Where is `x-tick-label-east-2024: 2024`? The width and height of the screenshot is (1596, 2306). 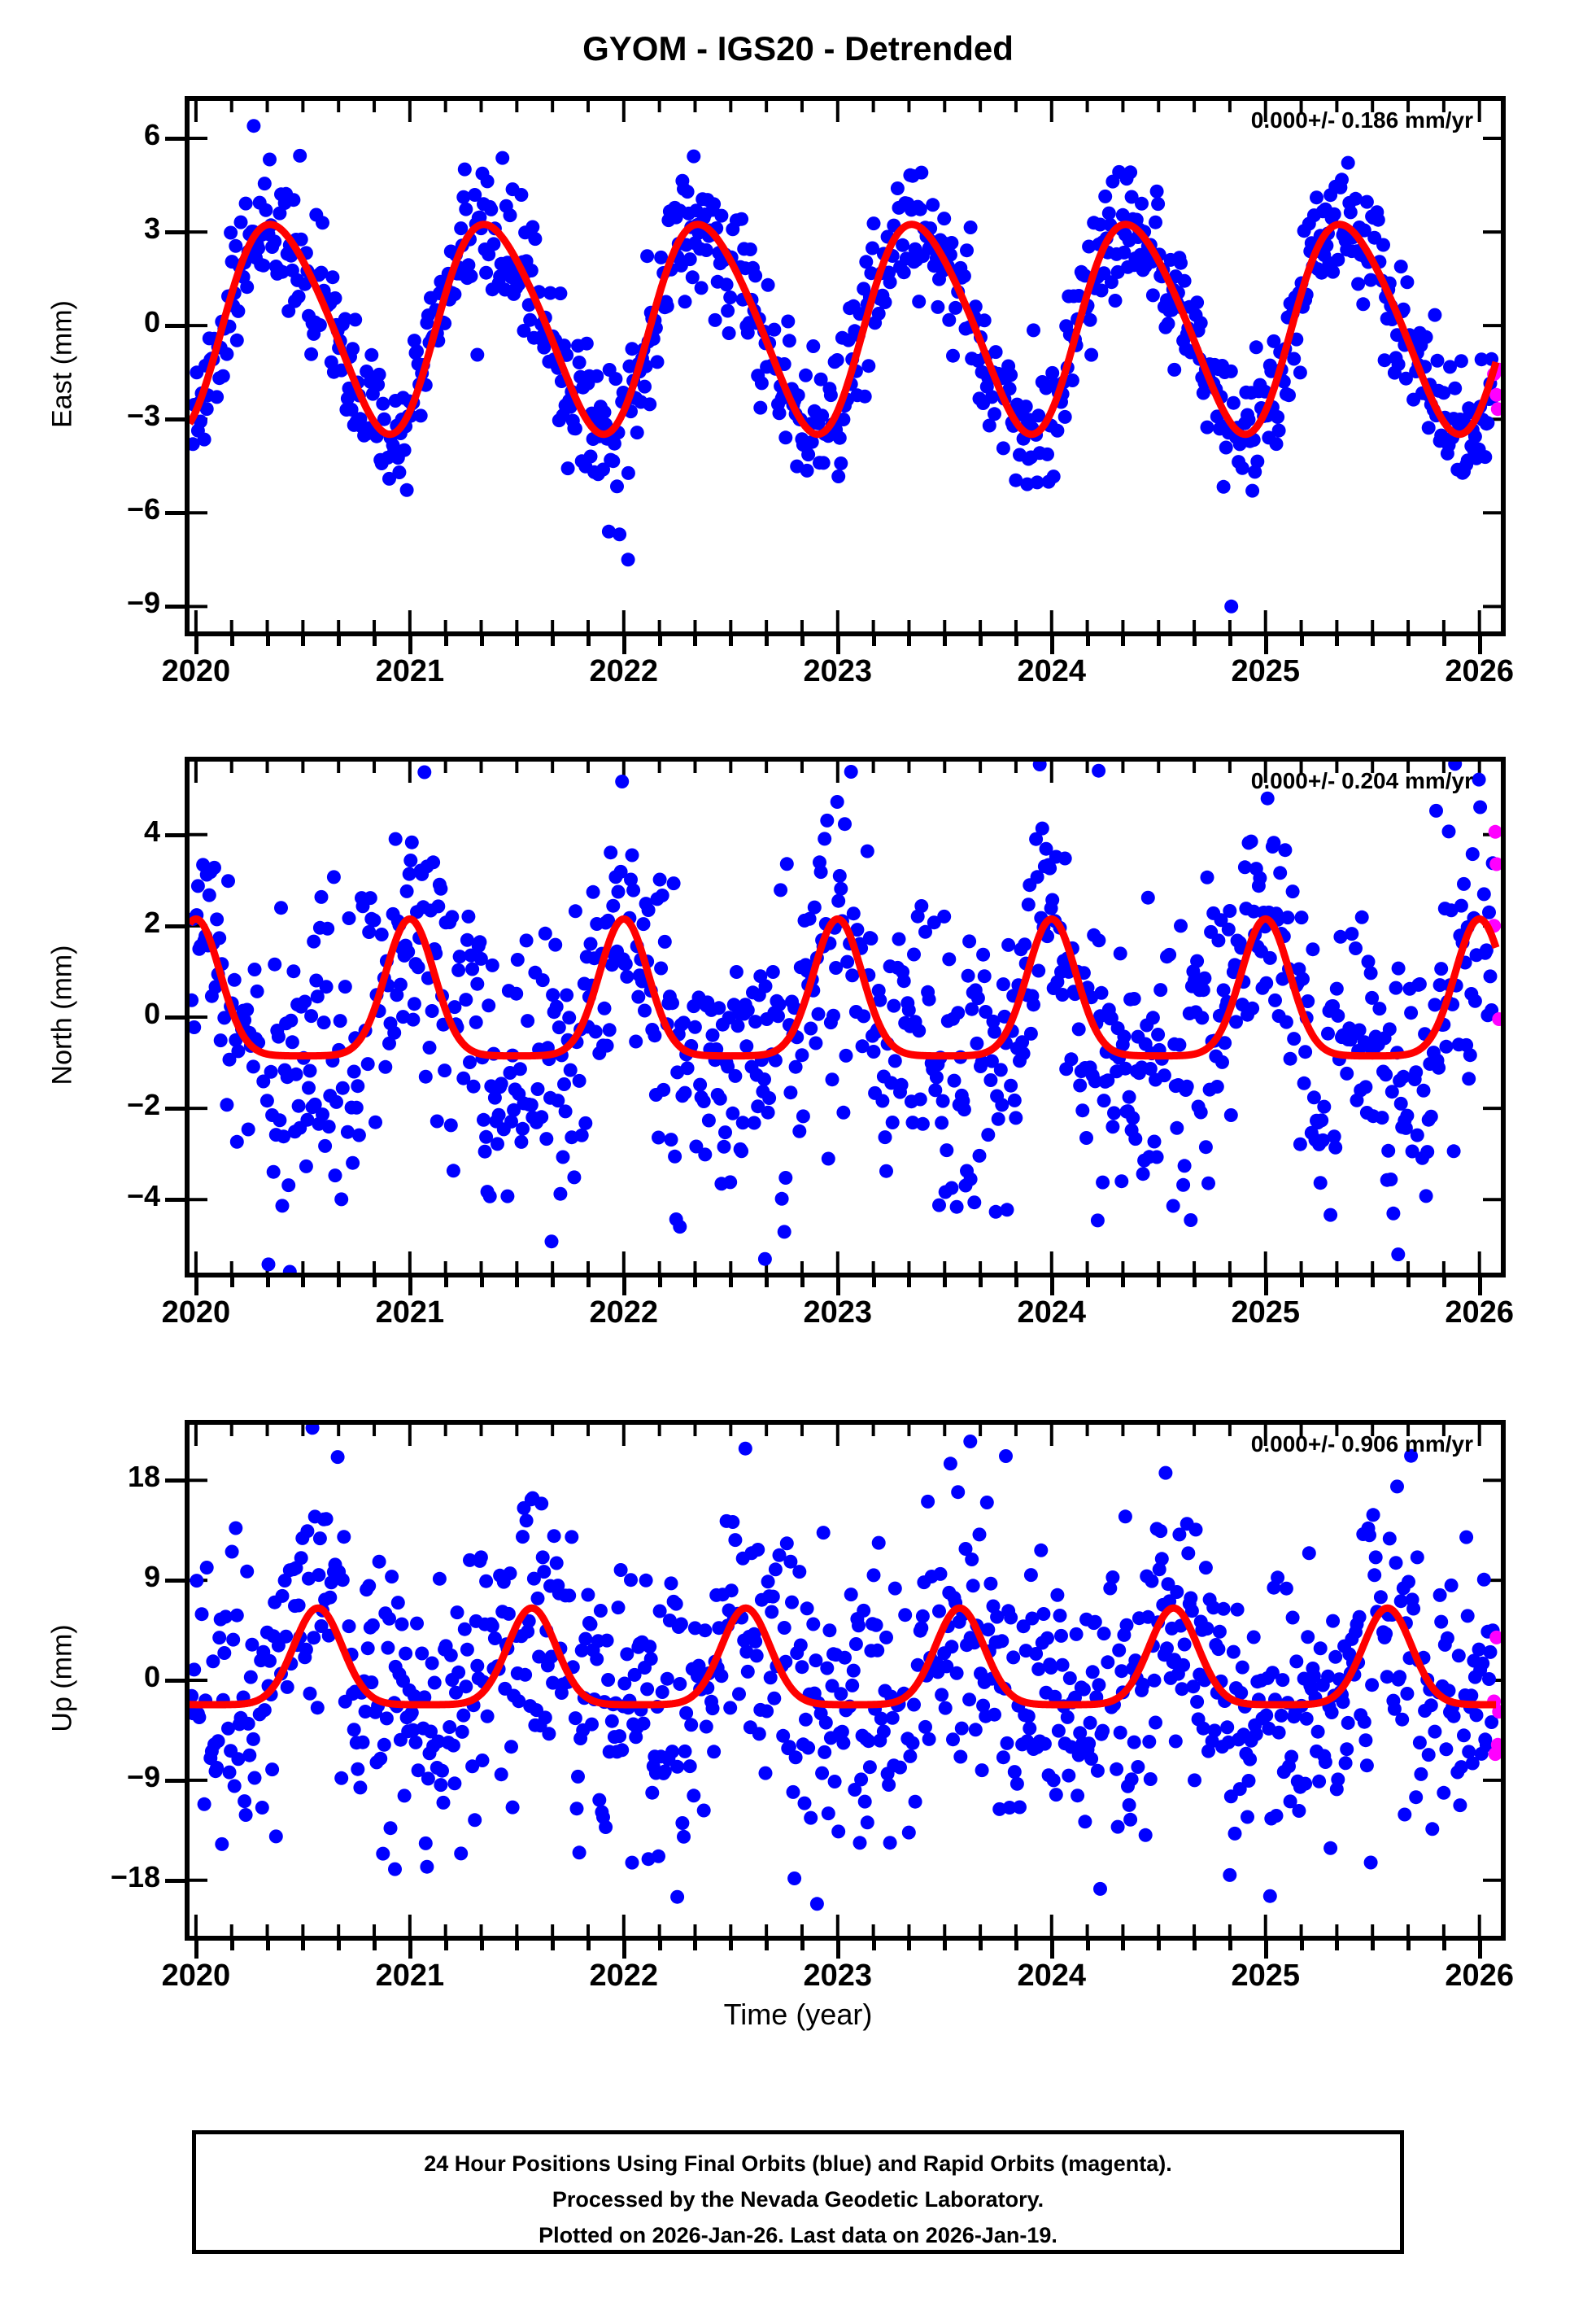
x-tick-label-east-2024: 2024 is located at coordinates (1052, 671).